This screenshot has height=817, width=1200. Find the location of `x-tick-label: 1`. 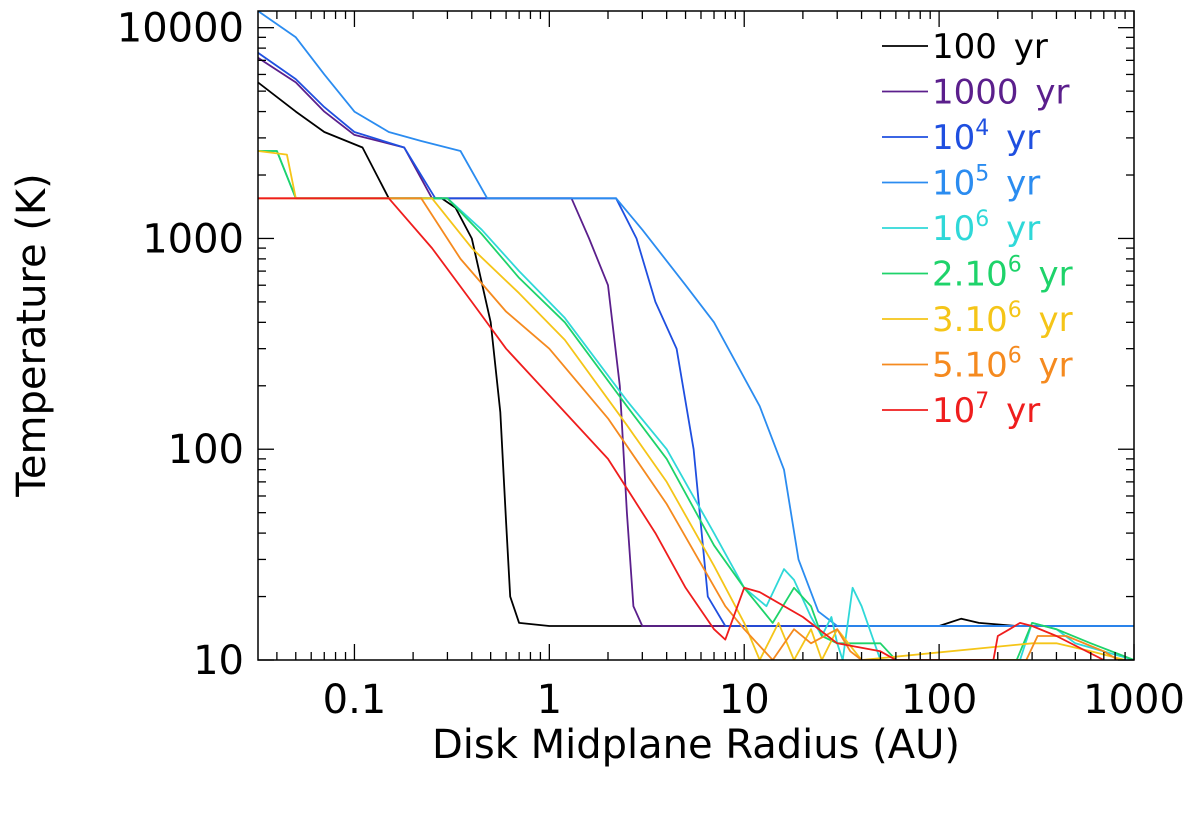

x-tick-label: 1 is located at coordinates (549, 700).